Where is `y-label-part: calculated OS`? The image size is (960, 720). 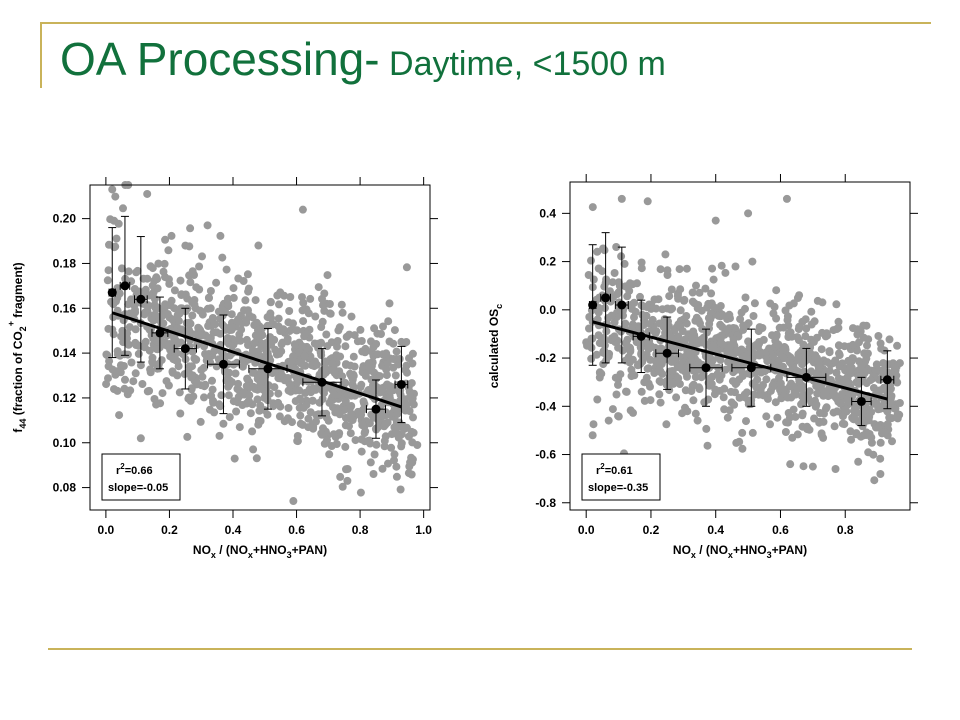
y-label-part: calculated OS is located at coordinates (494, 348).